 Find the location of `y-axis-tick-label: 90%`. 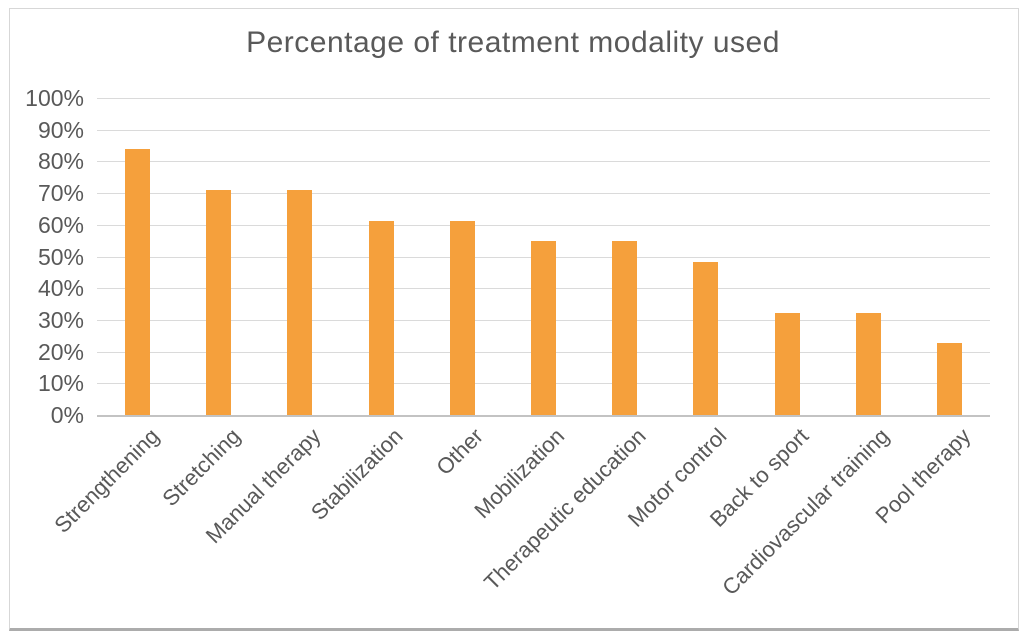

y-axis-tick-label: 90% is located at coordinates (60, 130).